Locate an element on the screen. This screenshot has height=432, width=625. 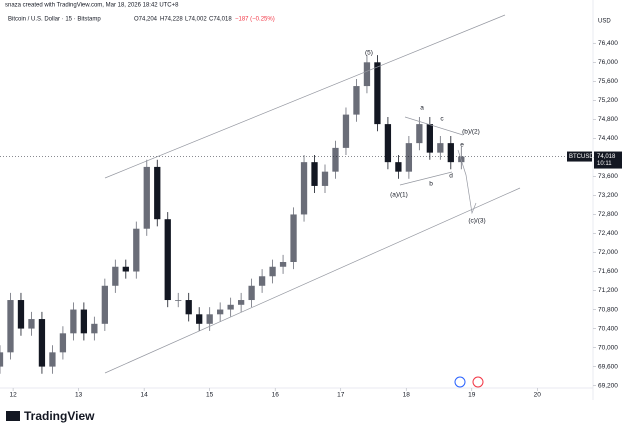
y-tick-label: 71,200 is located at coordinates (608, 290).